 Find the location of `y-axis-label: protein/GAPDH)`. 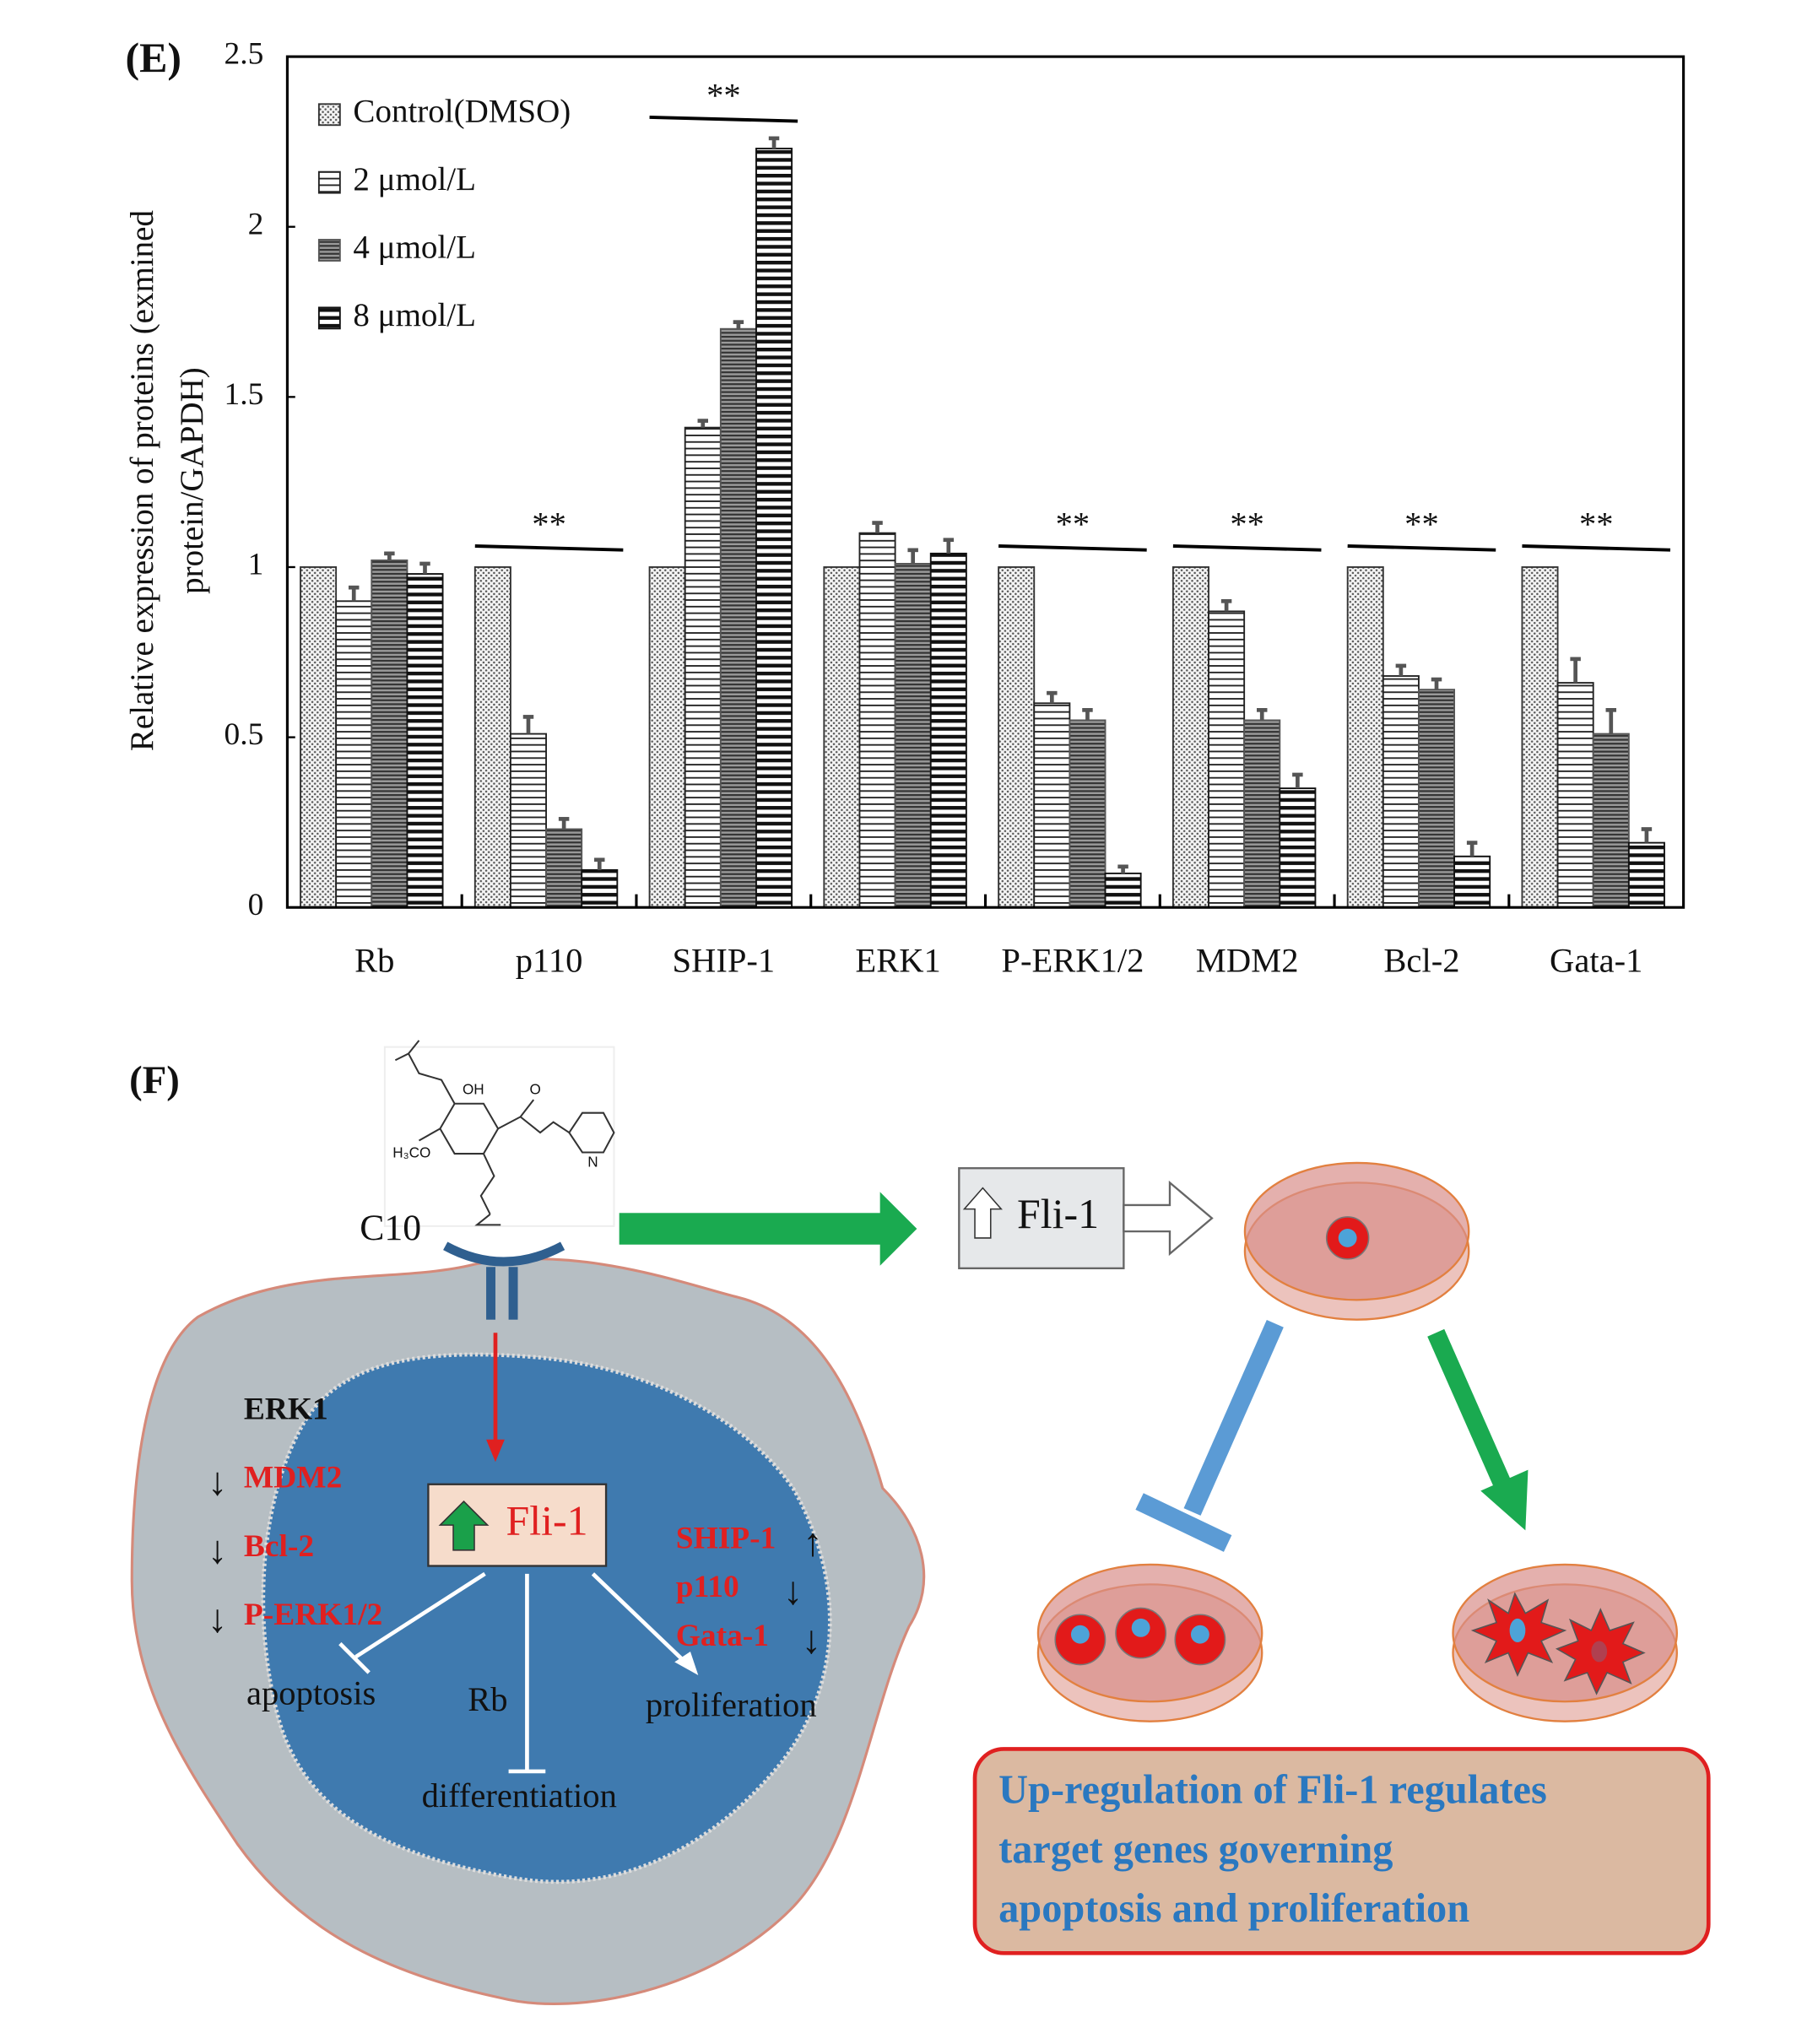

y-axis-label: protein/GAPDH) is located at coordinates (192, 480).